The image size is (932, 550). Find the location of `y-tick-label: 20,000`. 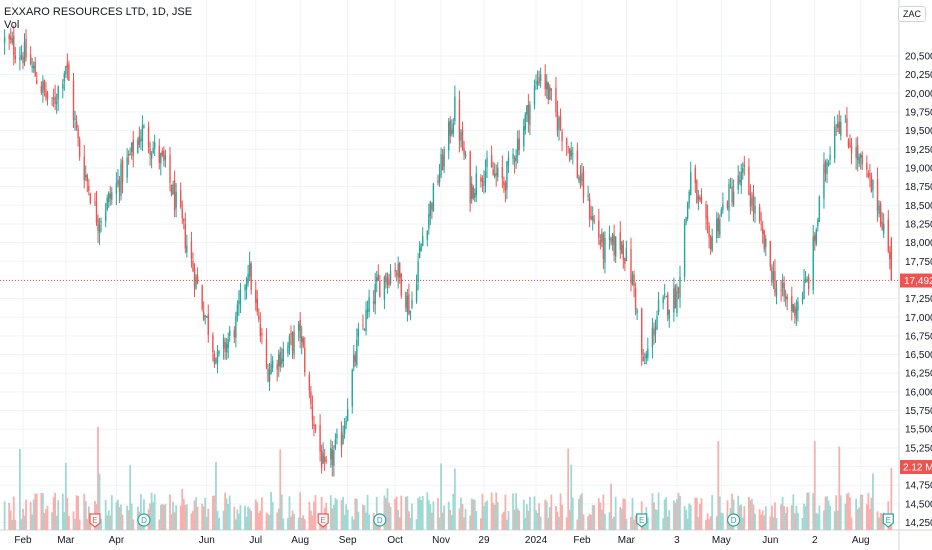

y-tick-label: 20,000 is located at coordinates (918, 94).